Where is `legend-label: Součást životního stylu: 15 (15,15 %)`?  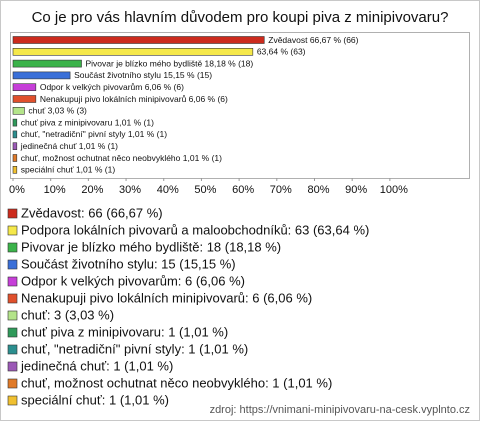 legend-label: Součást životního stylu: 15 (15,15 %) is located at coordinates (128, 263).